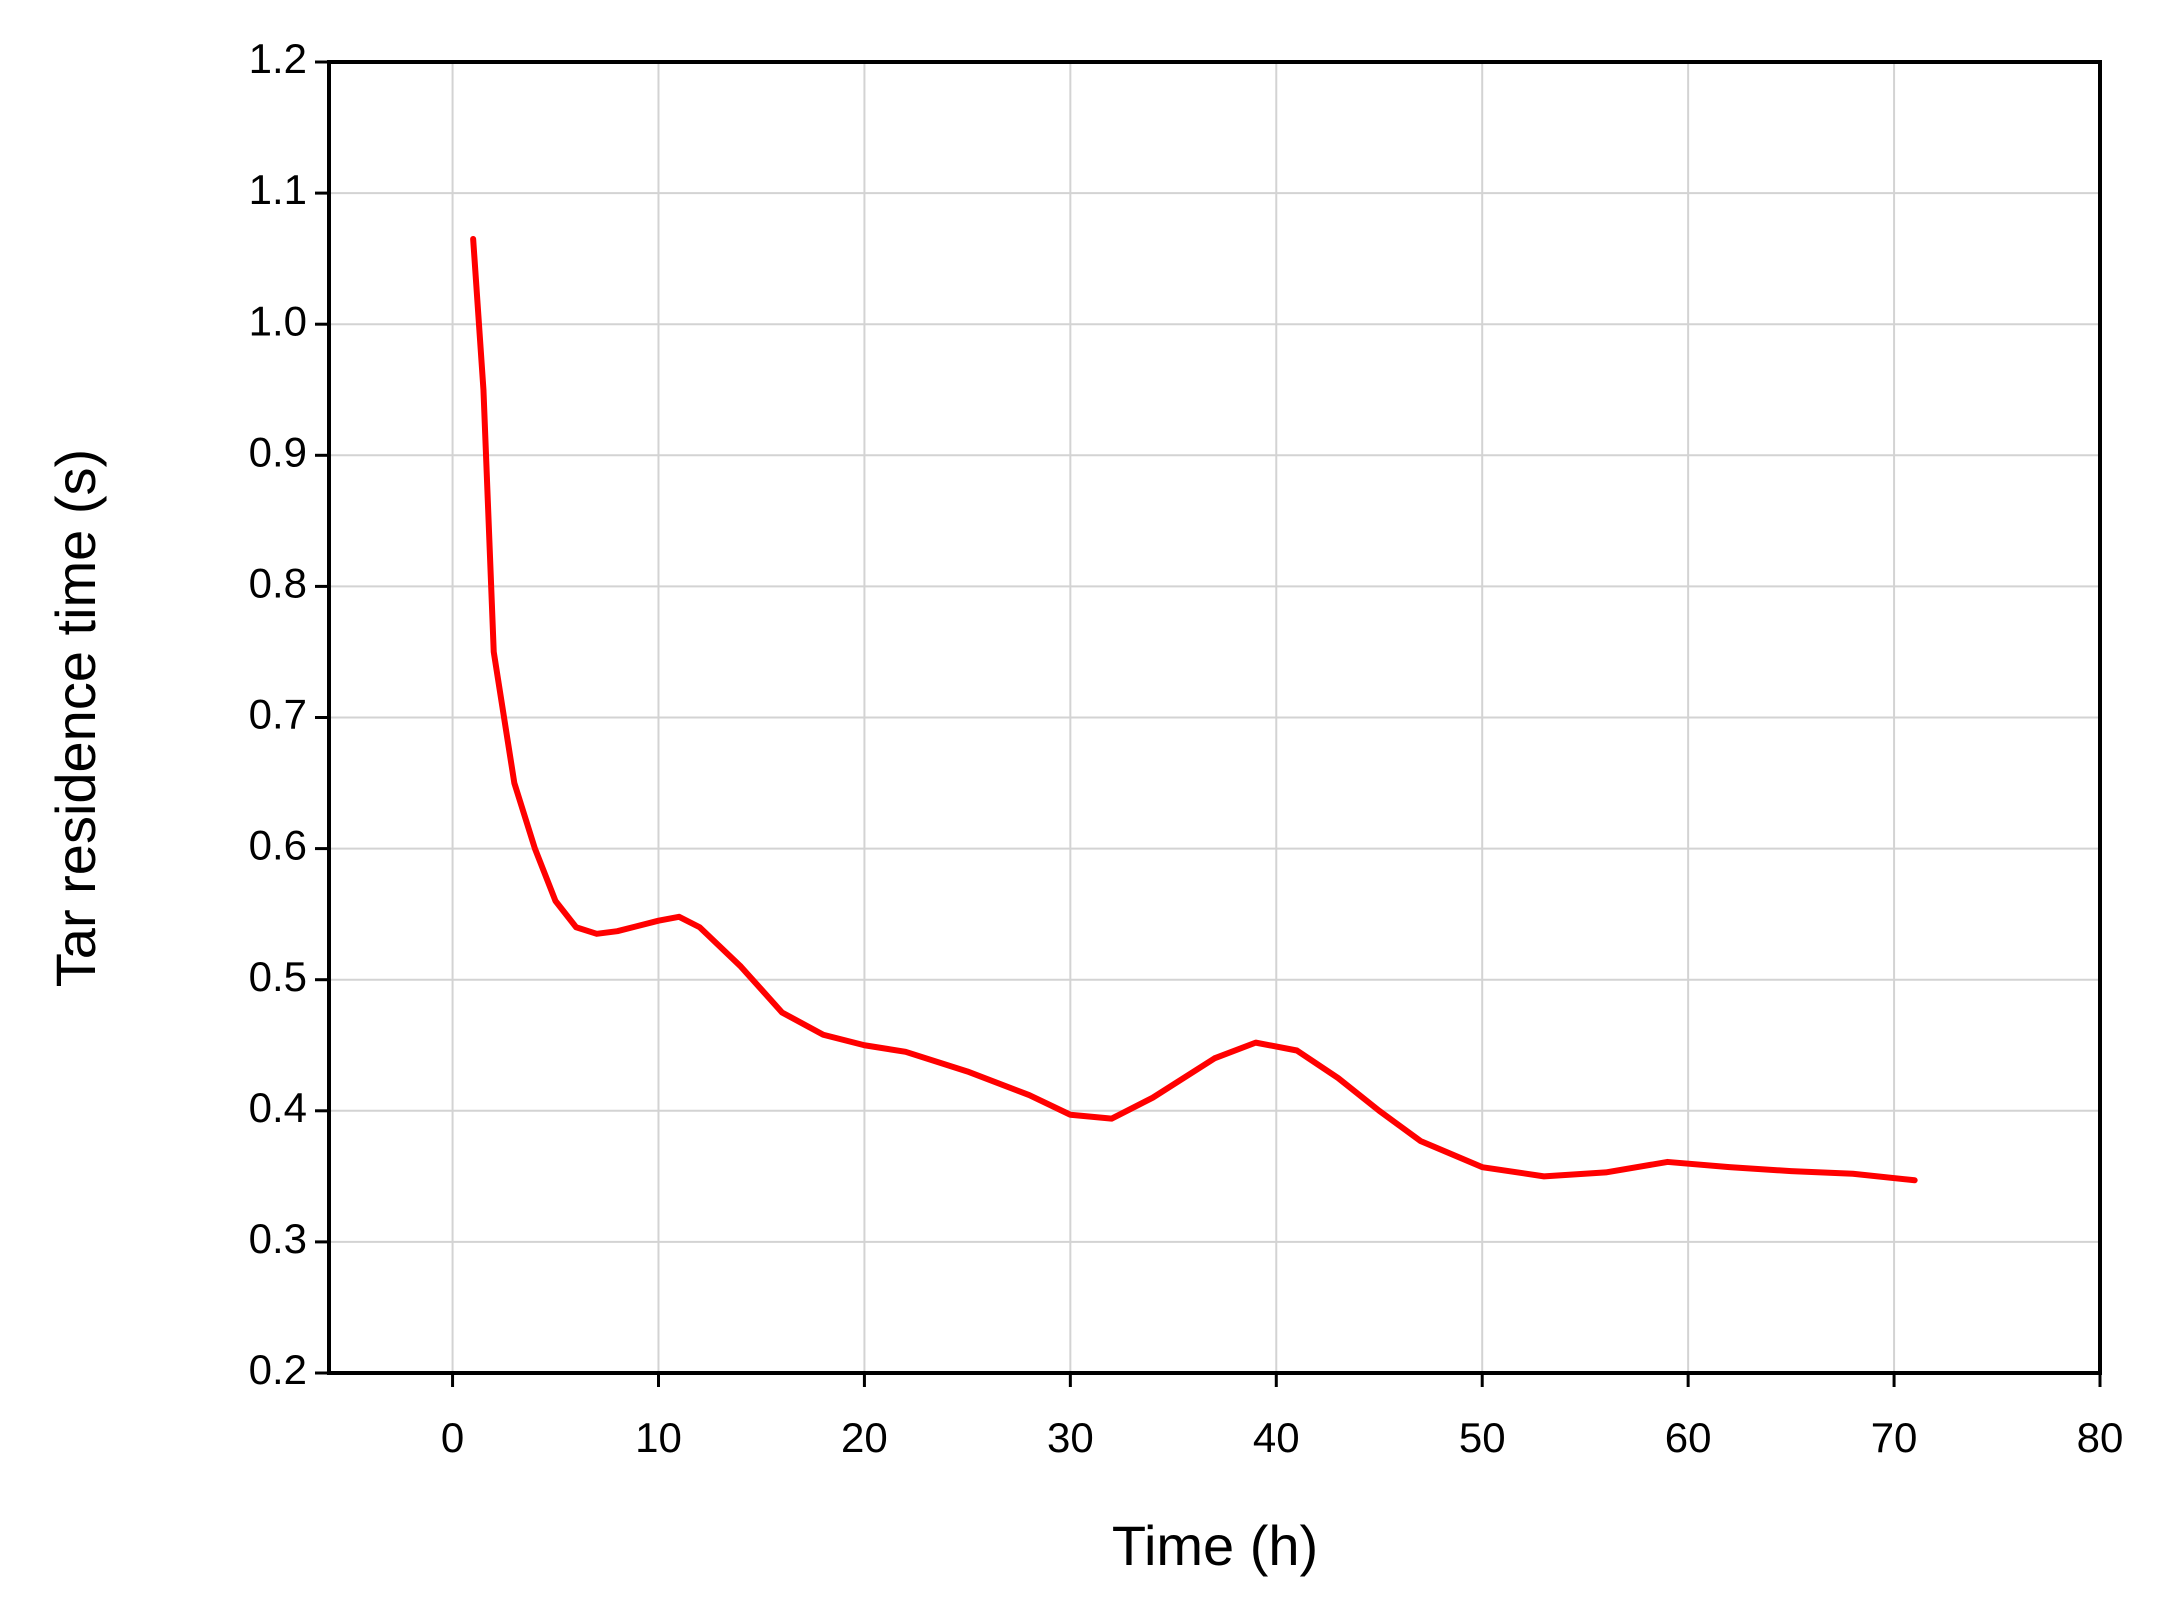 Image resolution: width=2162 pixels, height=1612 pixels. I want to click on y-tick-label: 0.7, so click(278, 714).